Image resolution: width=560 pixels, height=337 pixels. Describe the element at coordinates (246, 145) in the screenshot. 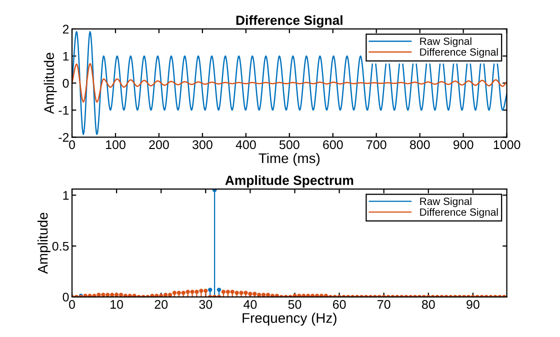

I see `x-tick-label: 400` at that location.